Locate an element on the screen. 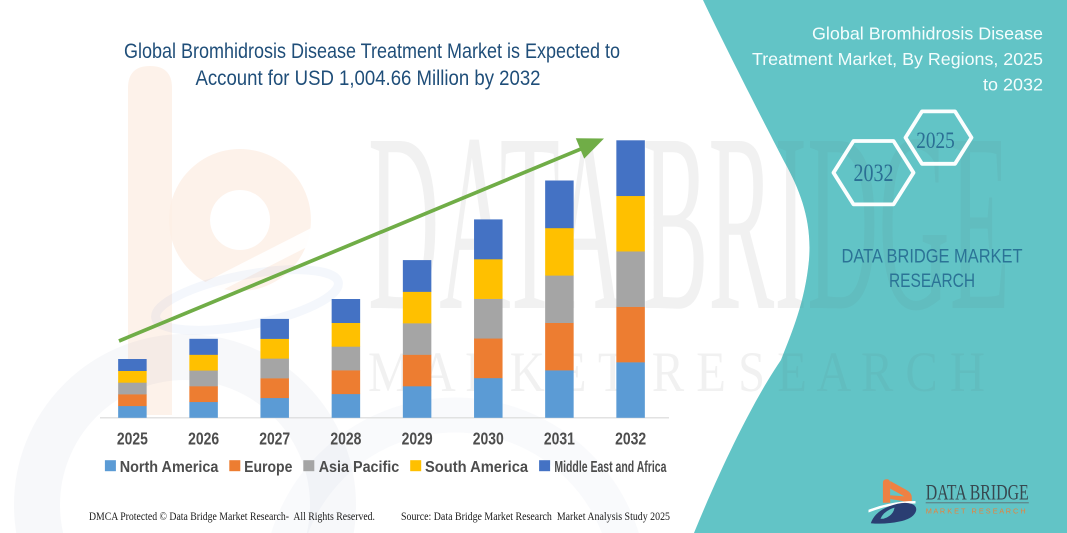  svg-text: Global Bromhidrosis Disease is located at coordinates (927, 34).